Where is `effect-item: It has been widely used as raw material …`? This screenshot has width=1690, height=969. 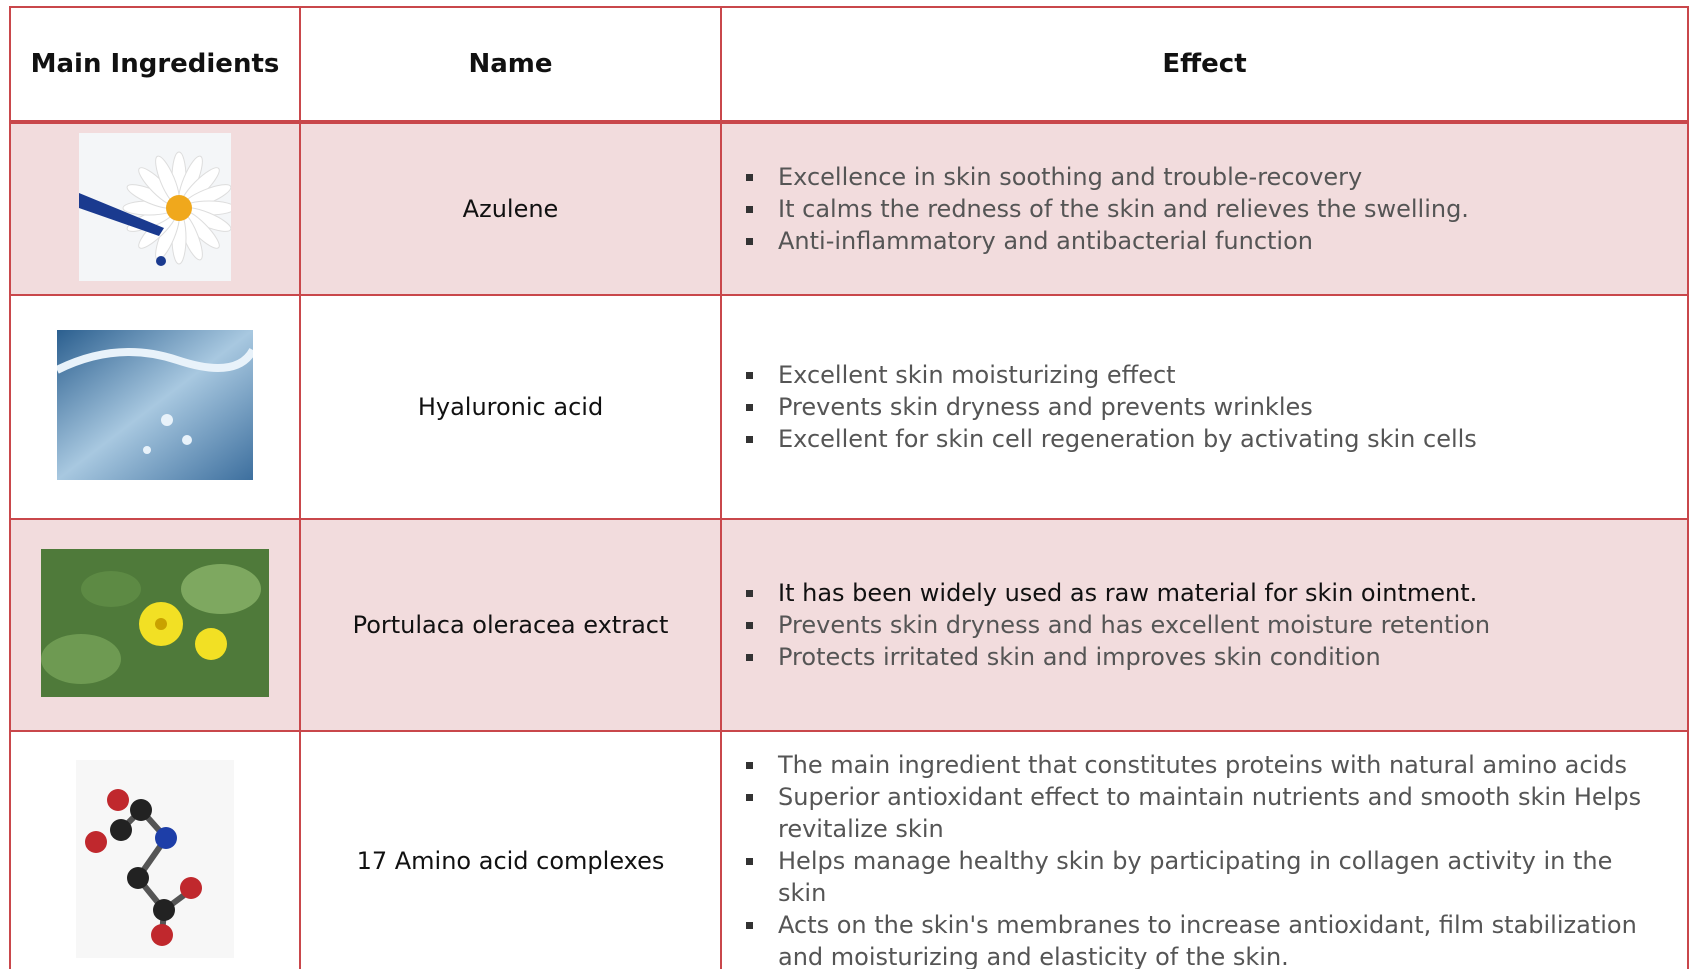 effect-item: It has been widely used as raw material … is located at coordinates (1206, 593).